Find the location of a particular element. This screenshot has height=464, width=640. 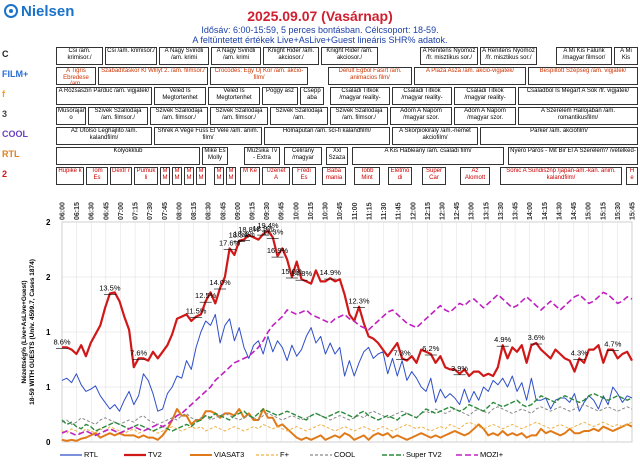

programme-block: Eletmo di is located at coordinates (400, 176).